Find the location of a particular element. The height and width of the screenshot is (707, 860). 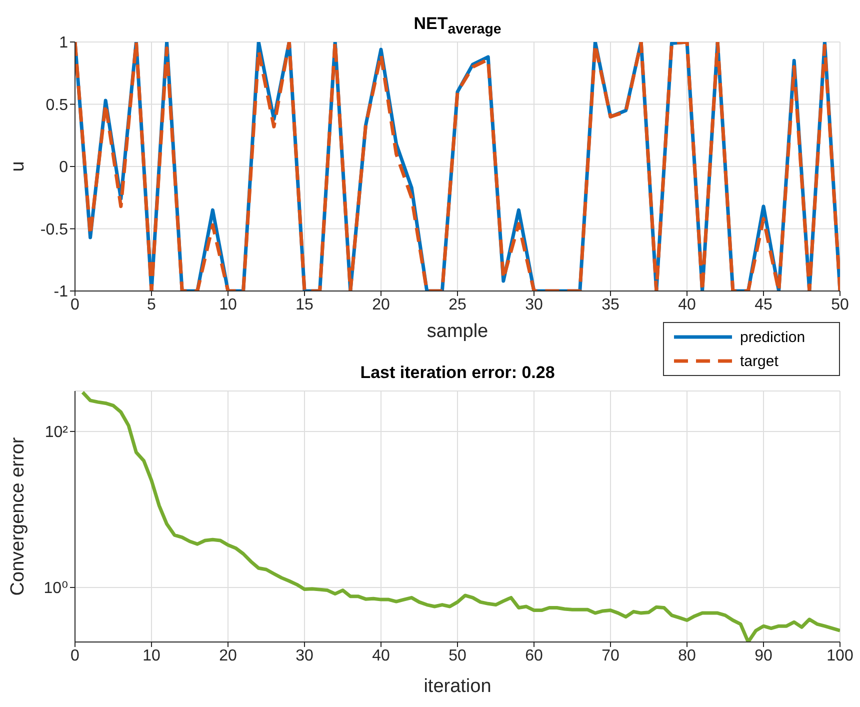

x-tick-label: 25 is located at coordinates (457, 305).